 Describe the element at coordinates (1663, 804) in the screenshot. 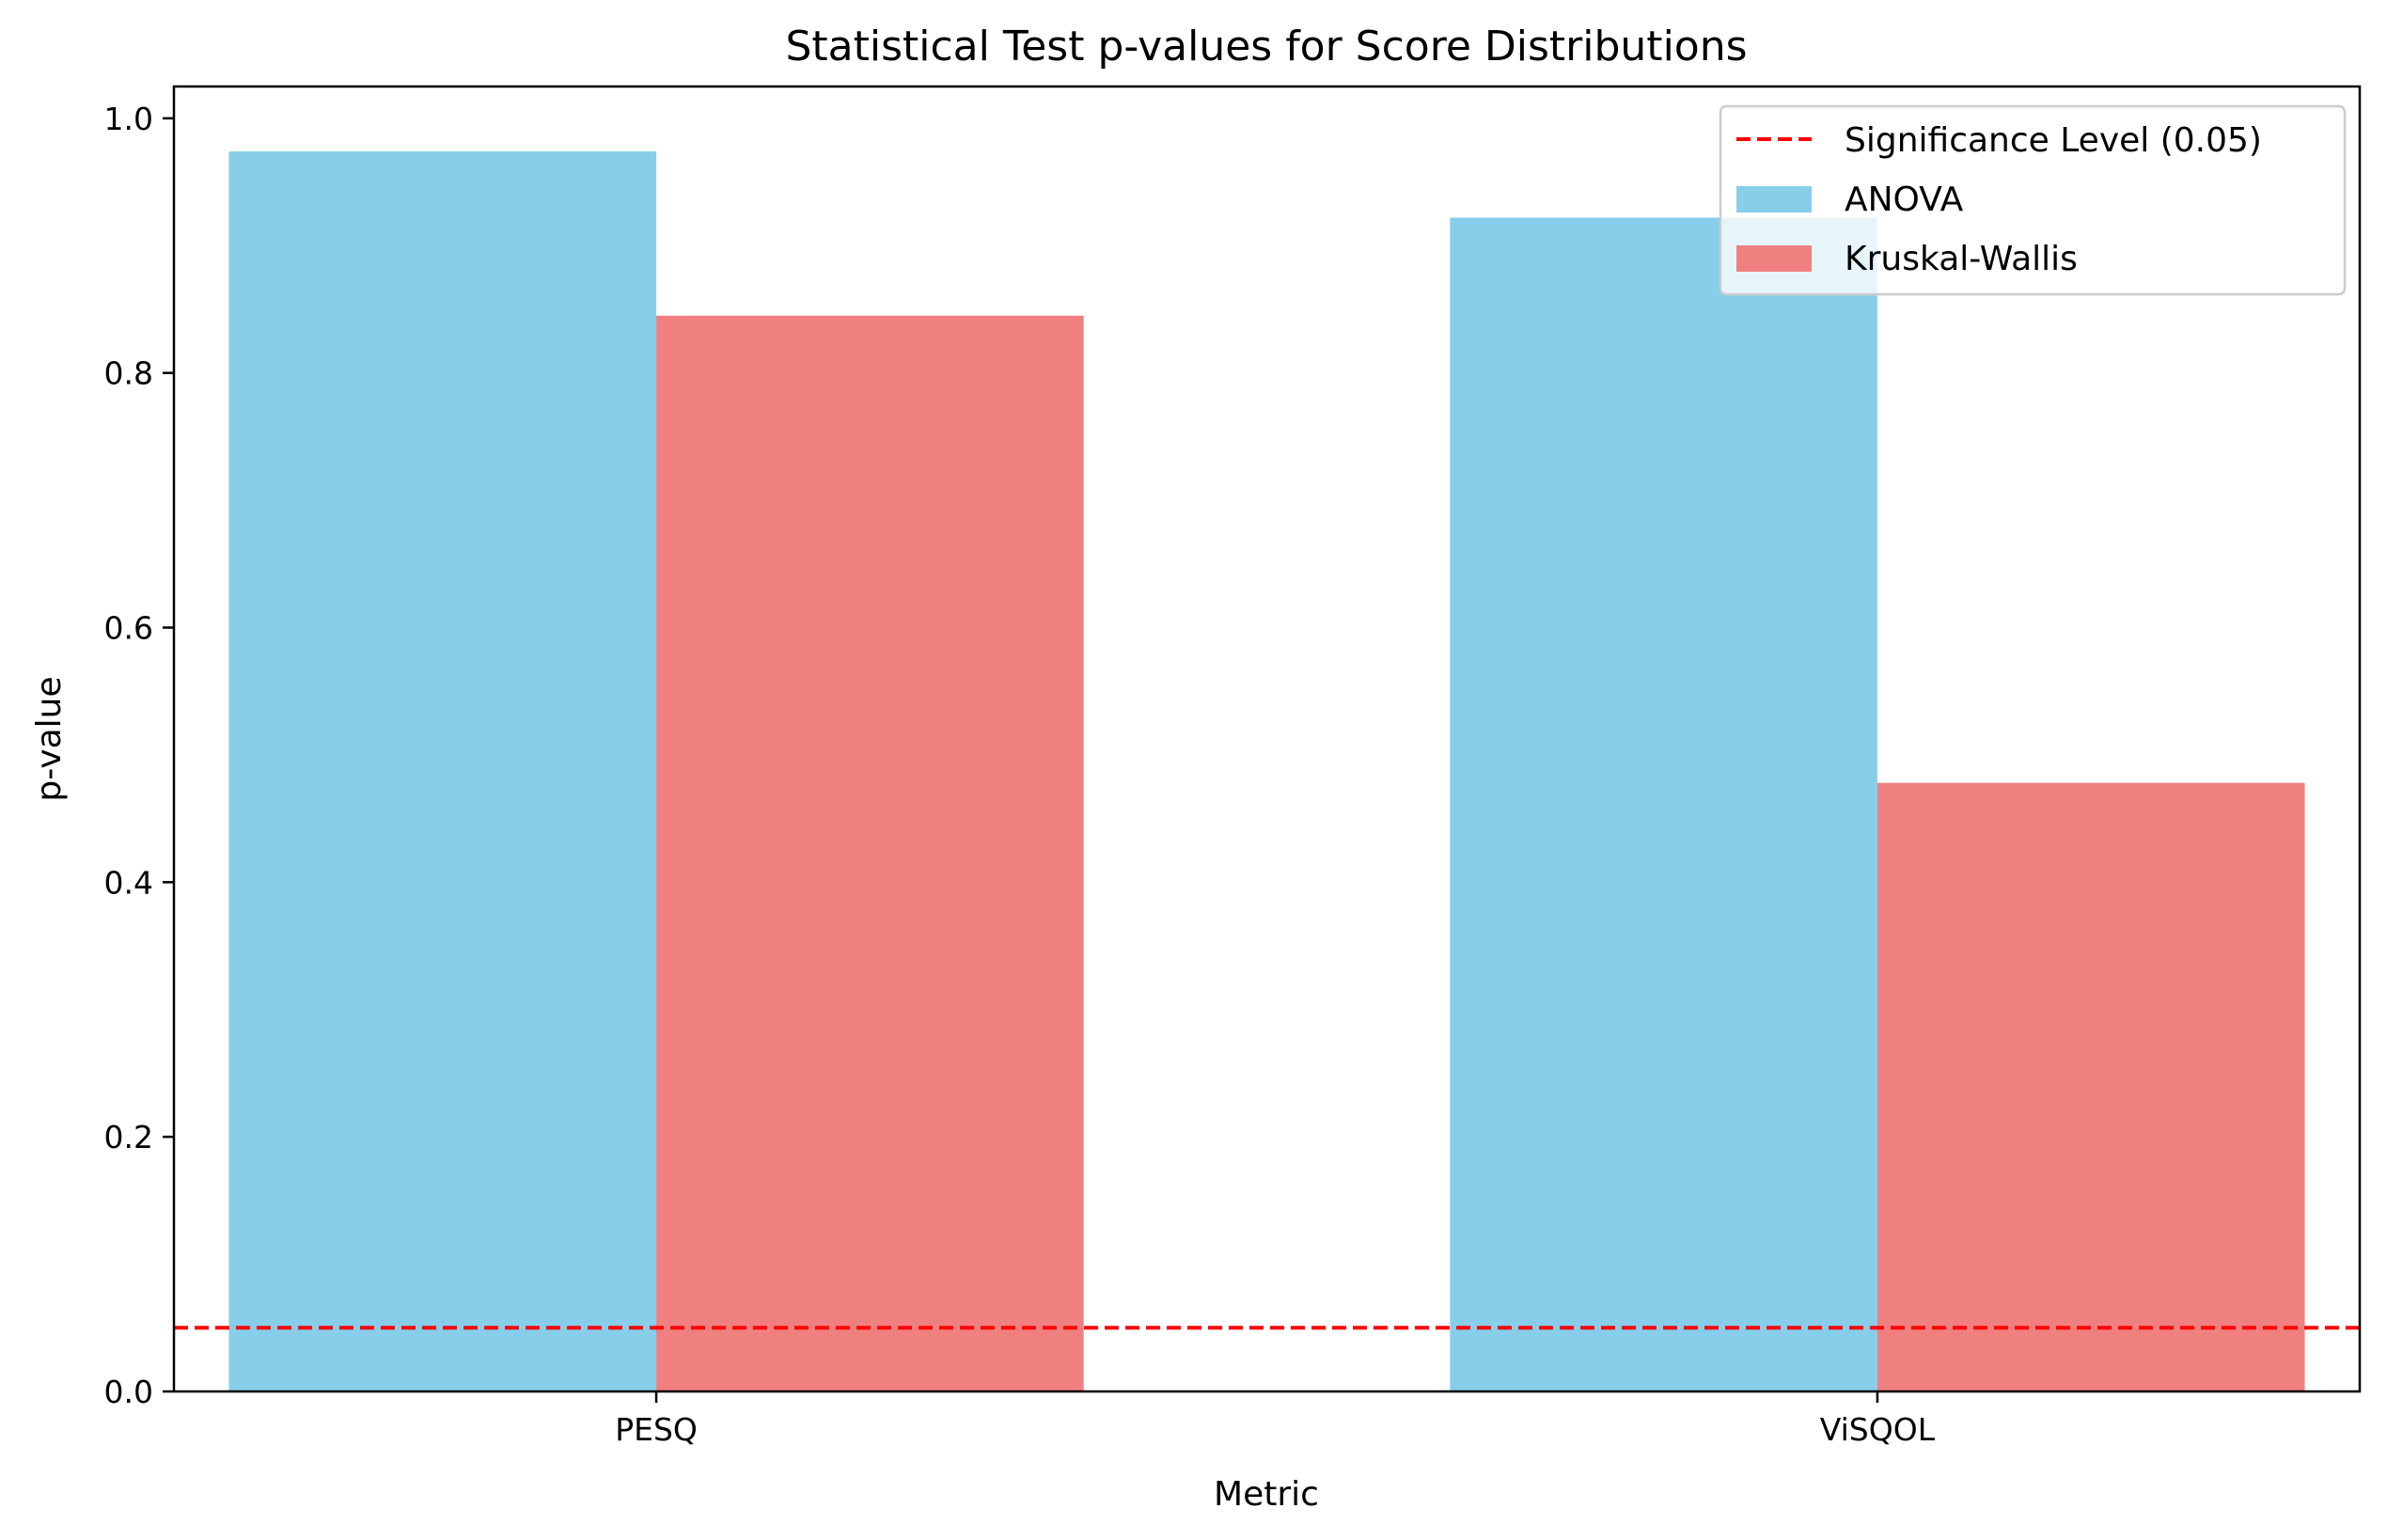

I see `bar-anova-visqol` at that location.